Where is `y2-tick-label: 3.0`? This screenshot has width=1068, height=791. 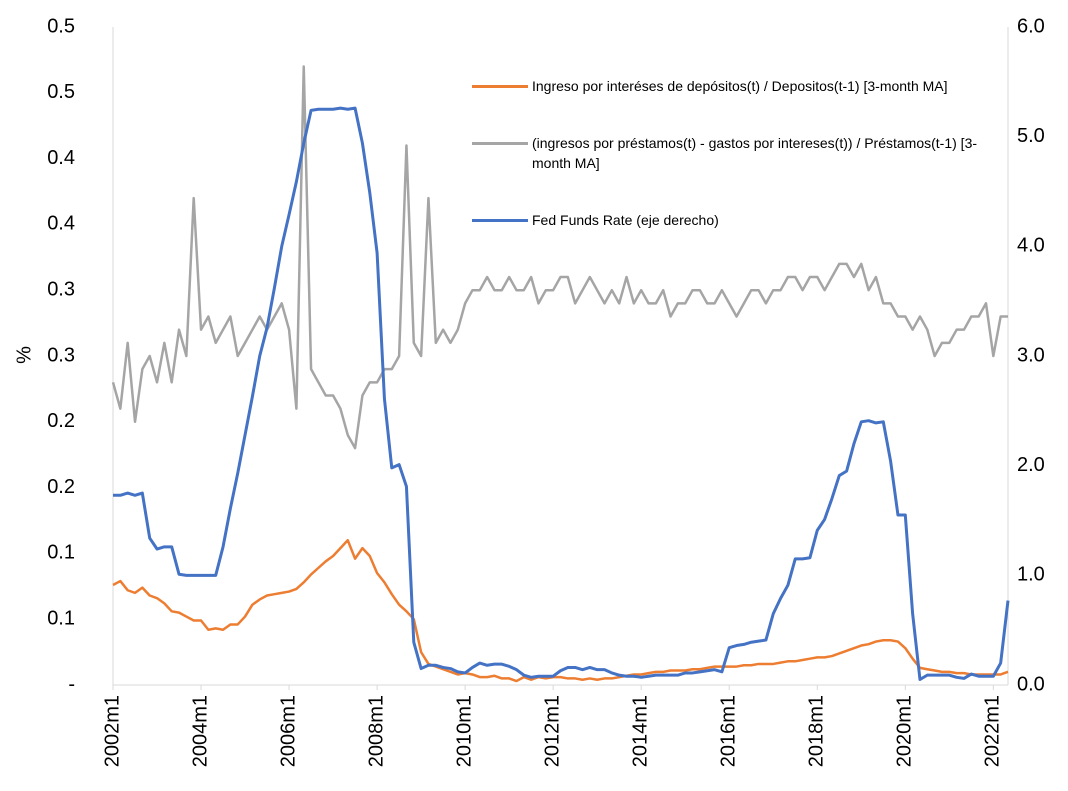
y2-tick-label: 3.0 is located at coordinates (1031, 355).